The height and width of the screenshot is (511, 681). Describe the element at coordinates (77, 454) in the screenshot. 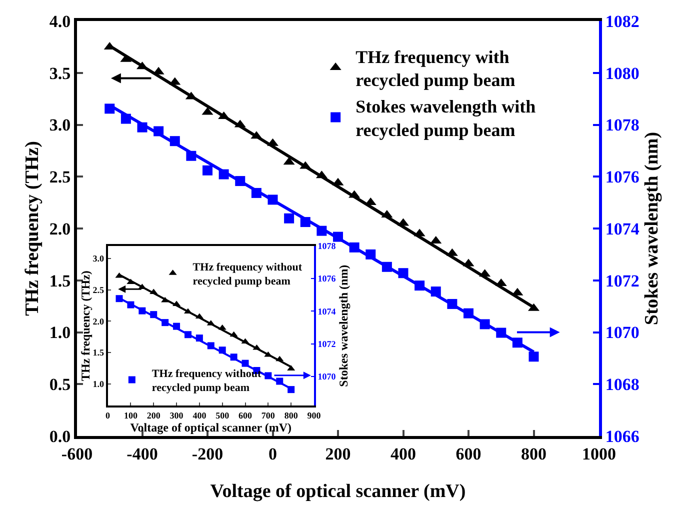

I see `x-tick-label: -600` at that location.